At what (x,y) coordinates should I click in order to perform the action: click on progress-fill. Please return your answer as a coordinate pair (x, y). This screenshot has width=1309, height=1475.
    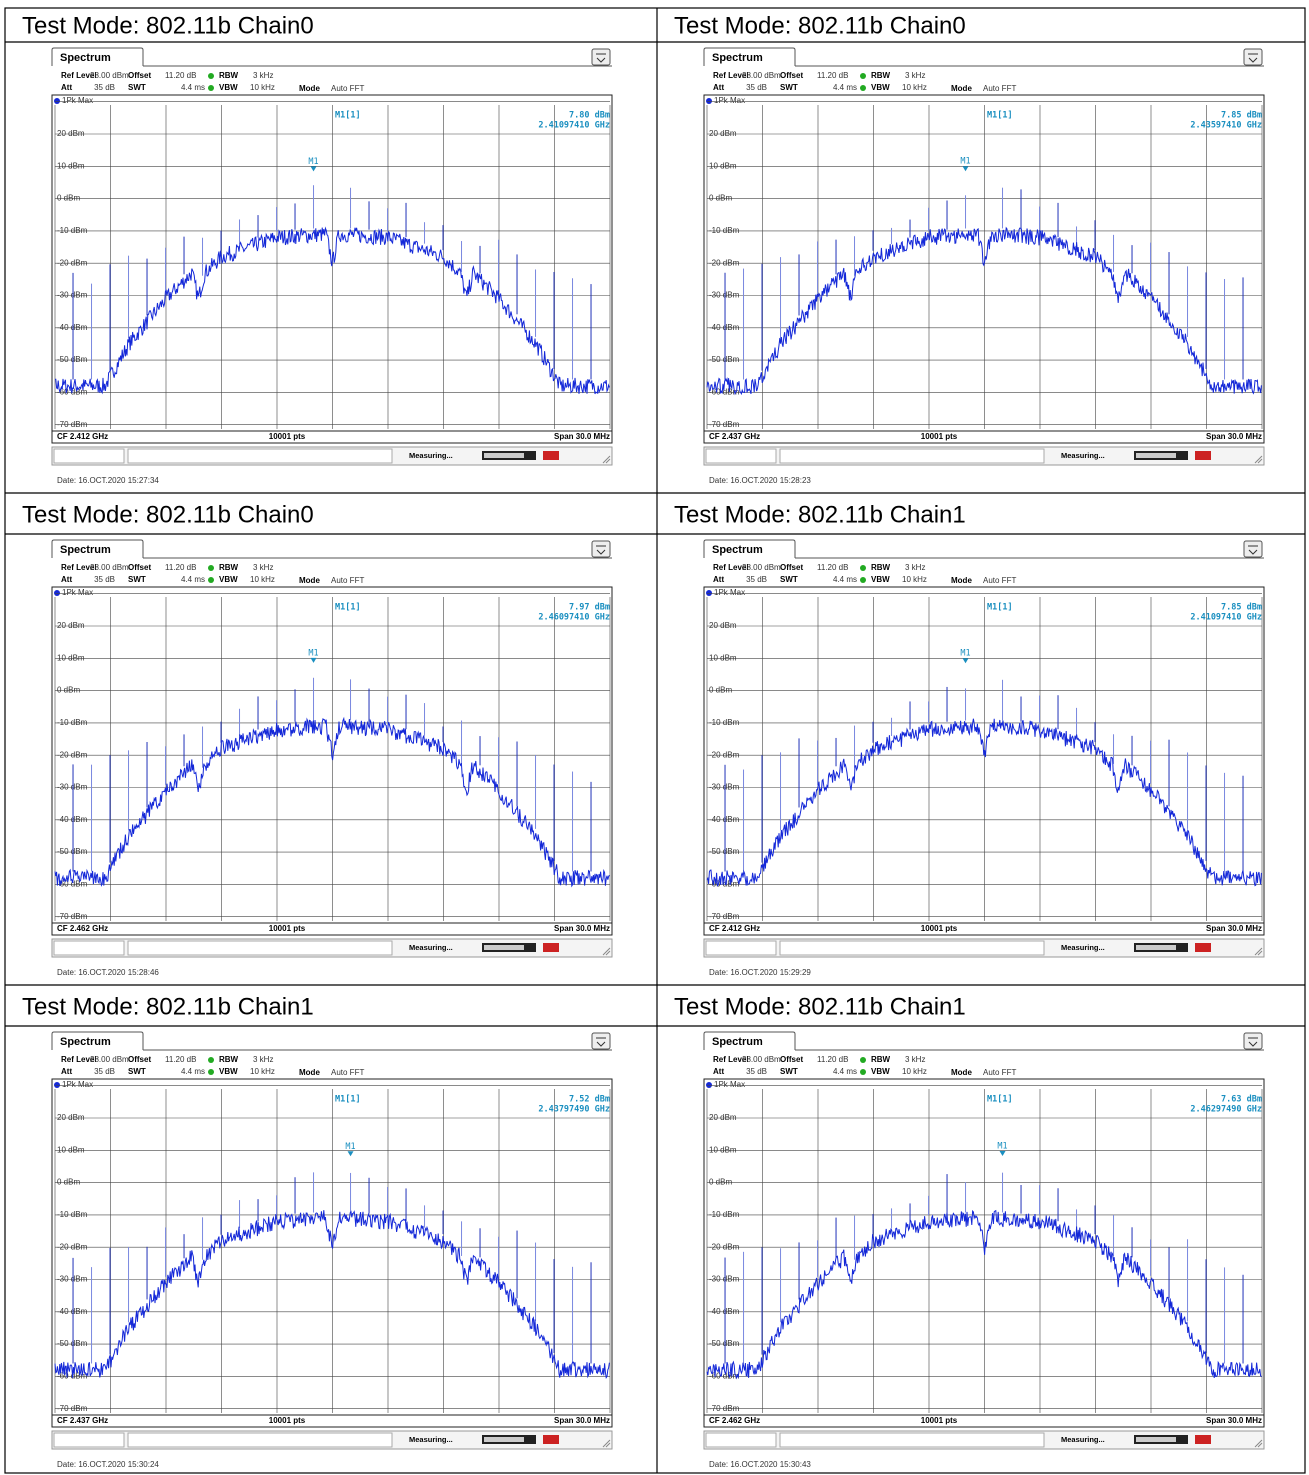
    Looking at the image, I should click on (1156, 455).